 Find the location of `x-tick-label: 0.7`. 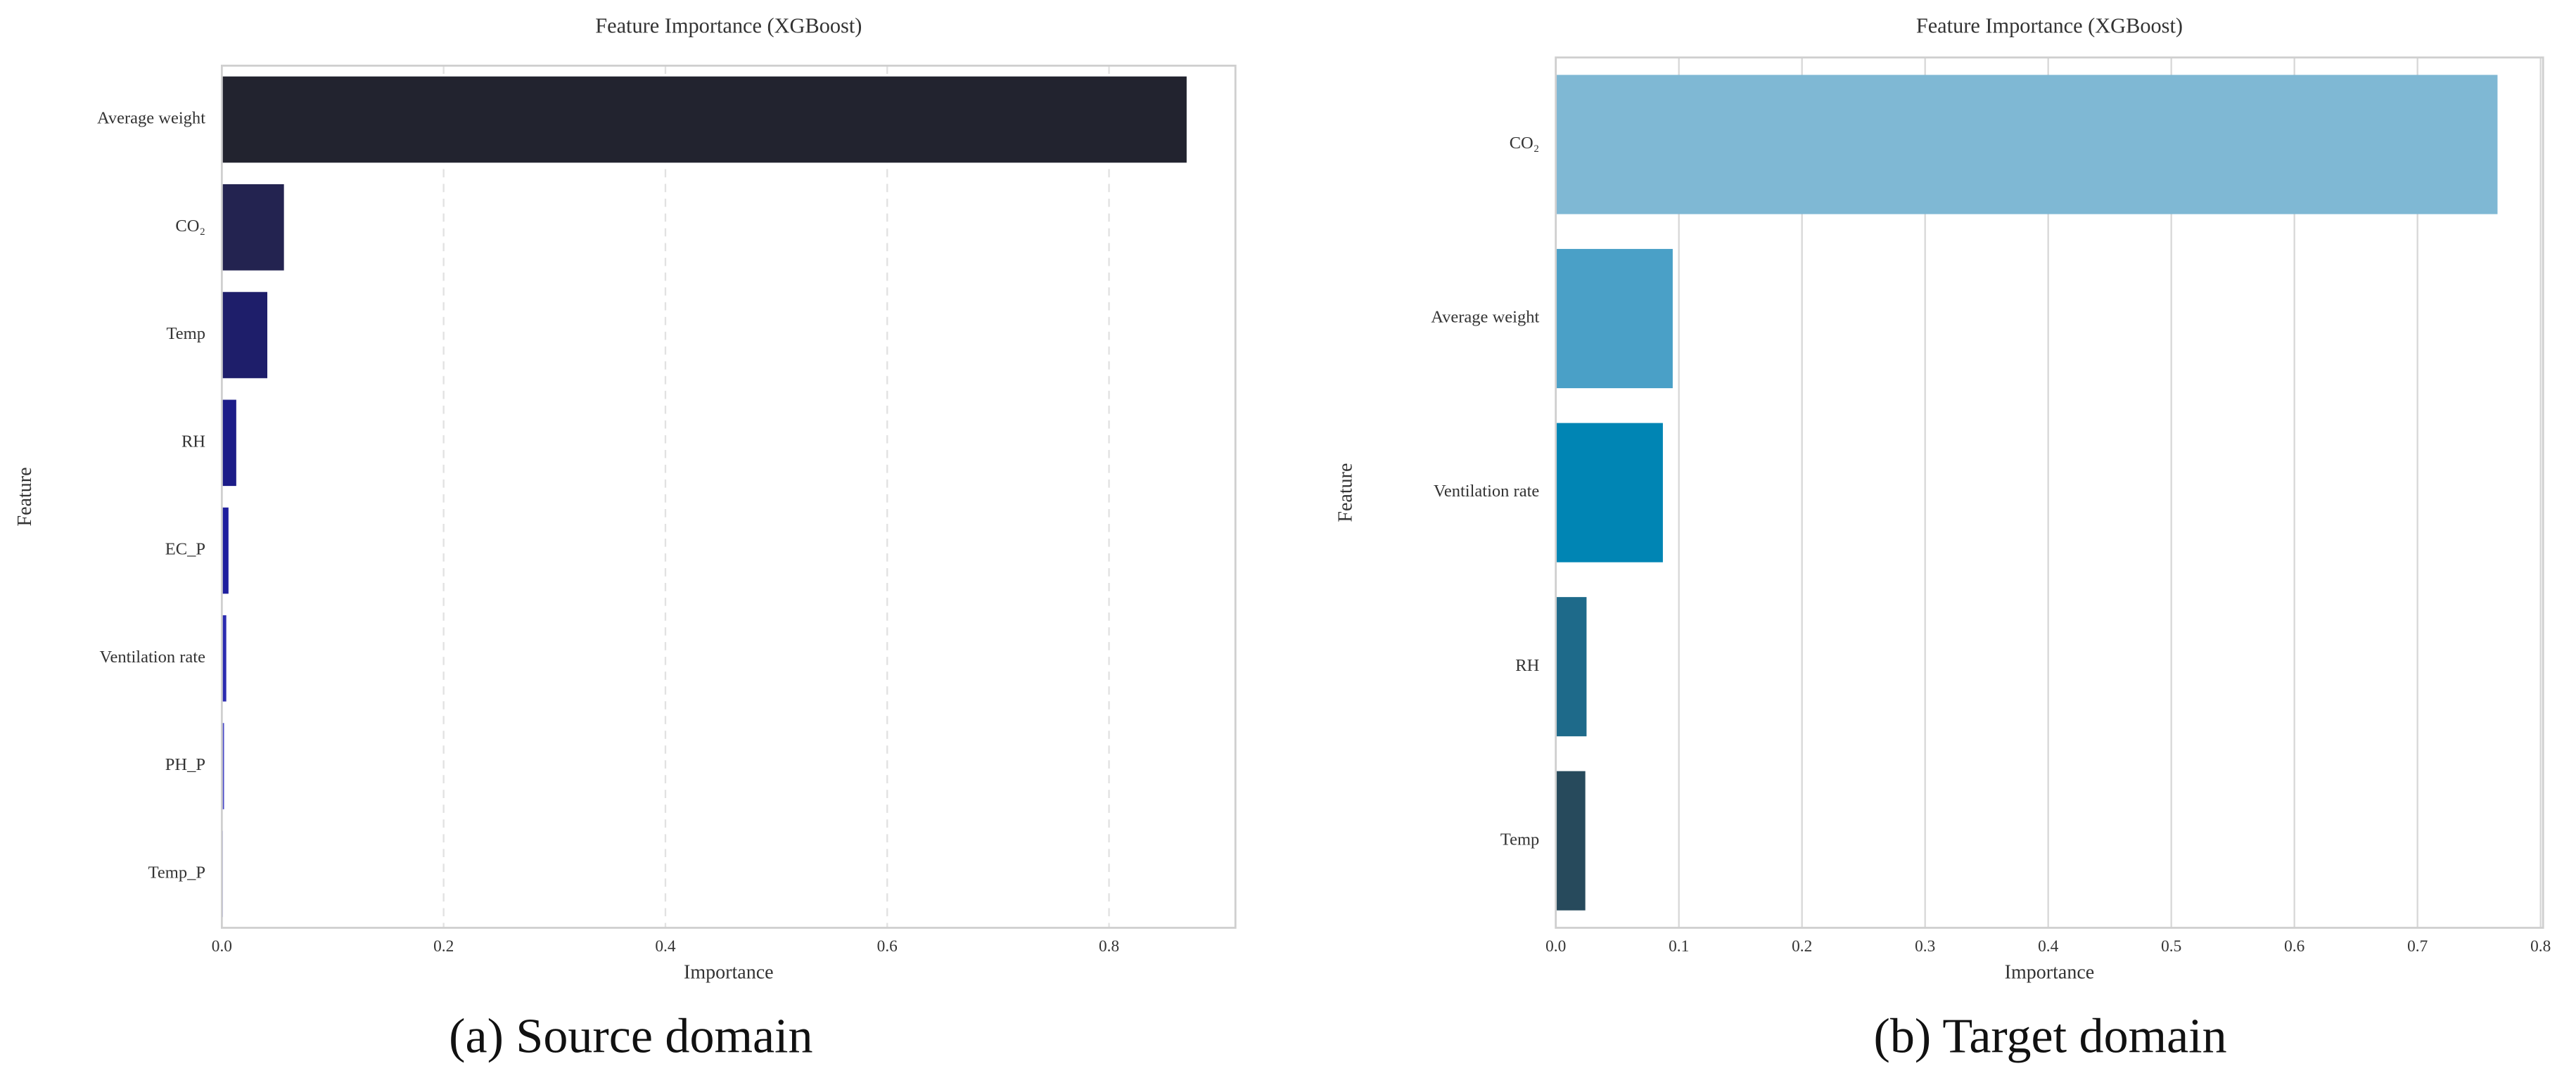

x-tick-label: 0.7 is located at coordinates (2417, 946).